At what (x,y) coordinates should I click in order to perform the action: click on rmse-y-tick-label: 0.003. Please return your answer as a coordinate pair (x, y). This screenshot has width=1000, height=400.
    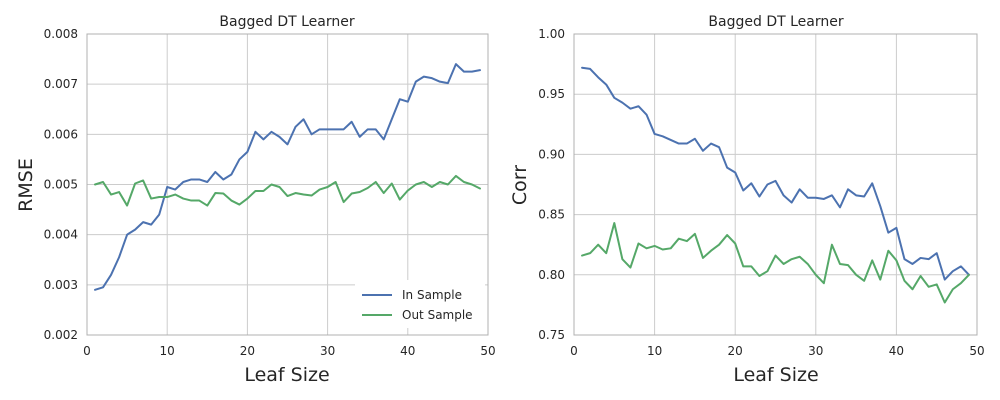
    Looking at the image, I should click on (61, 285).